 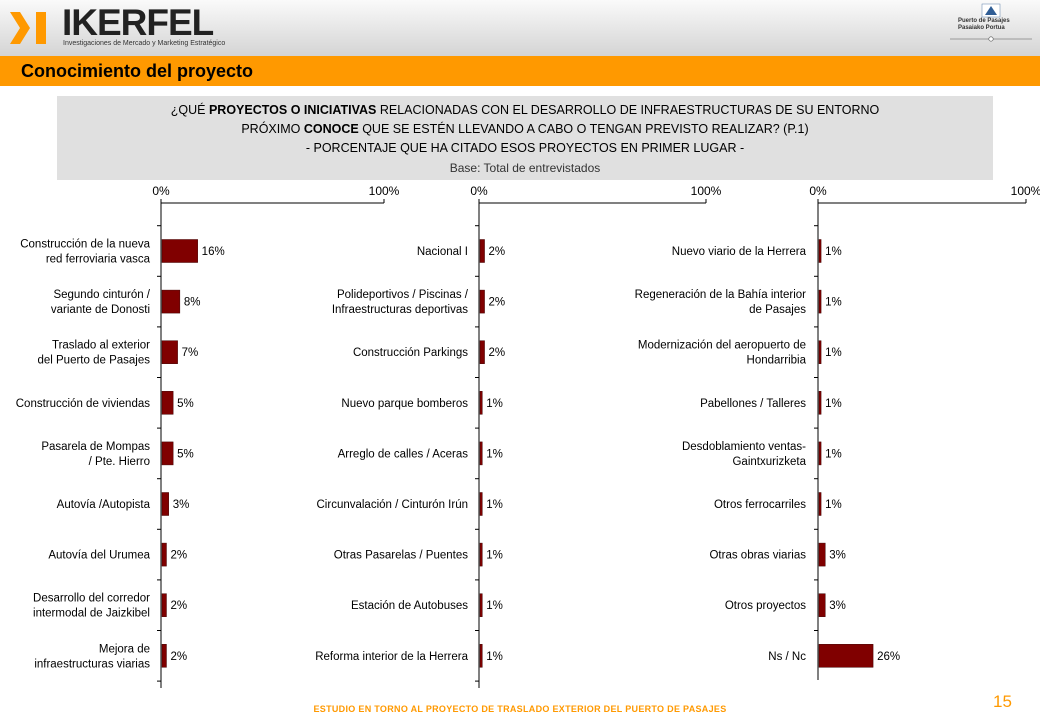 I want to click on category-label: Nacional I, so click(x=442, y=252).